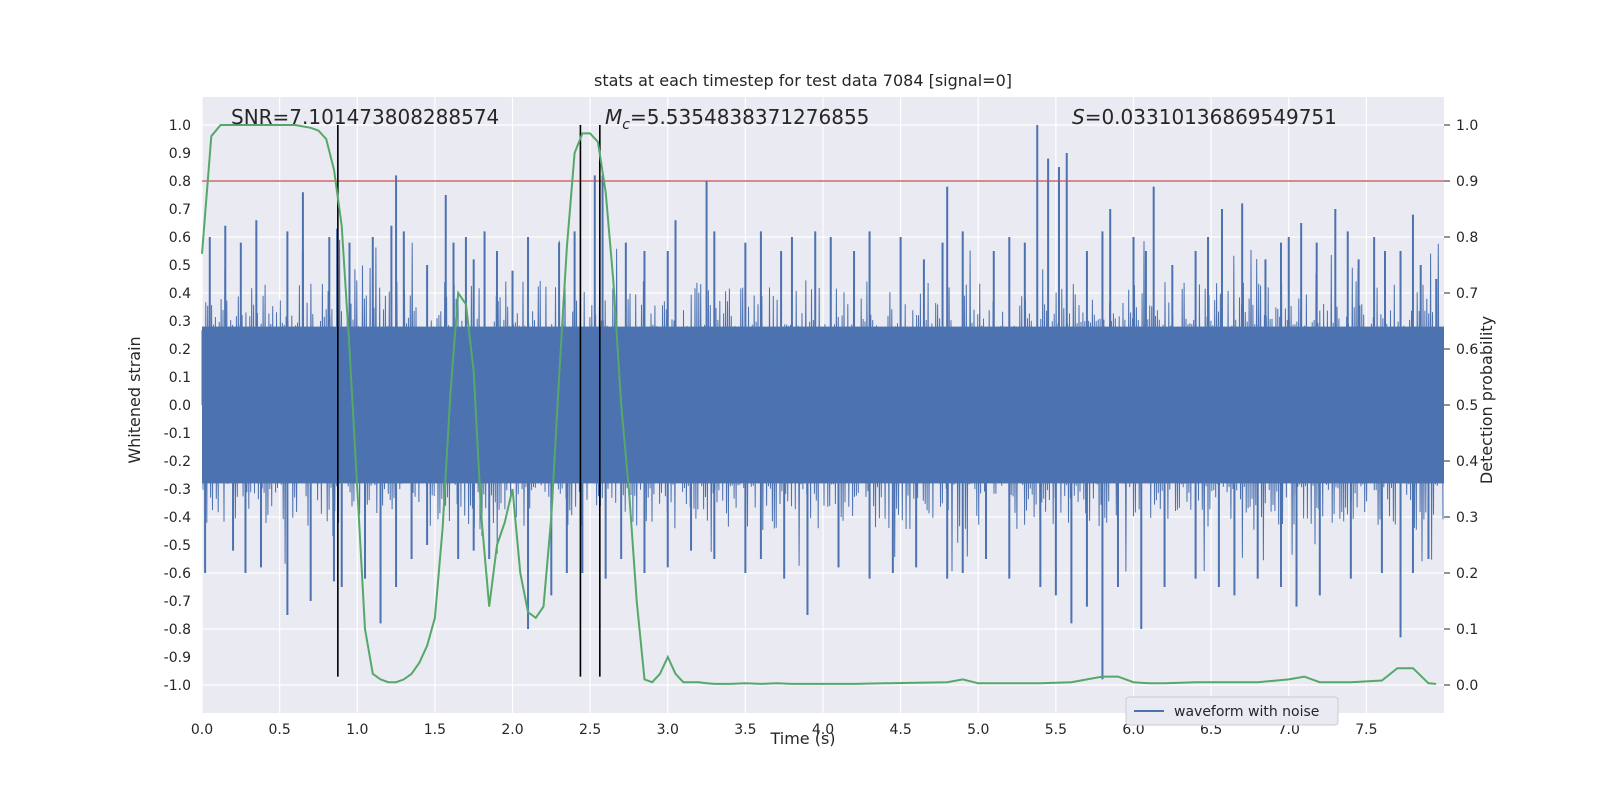 The image size is (1600, 800). I want to click on x-tick-label: 1.5, so click(435, 730).